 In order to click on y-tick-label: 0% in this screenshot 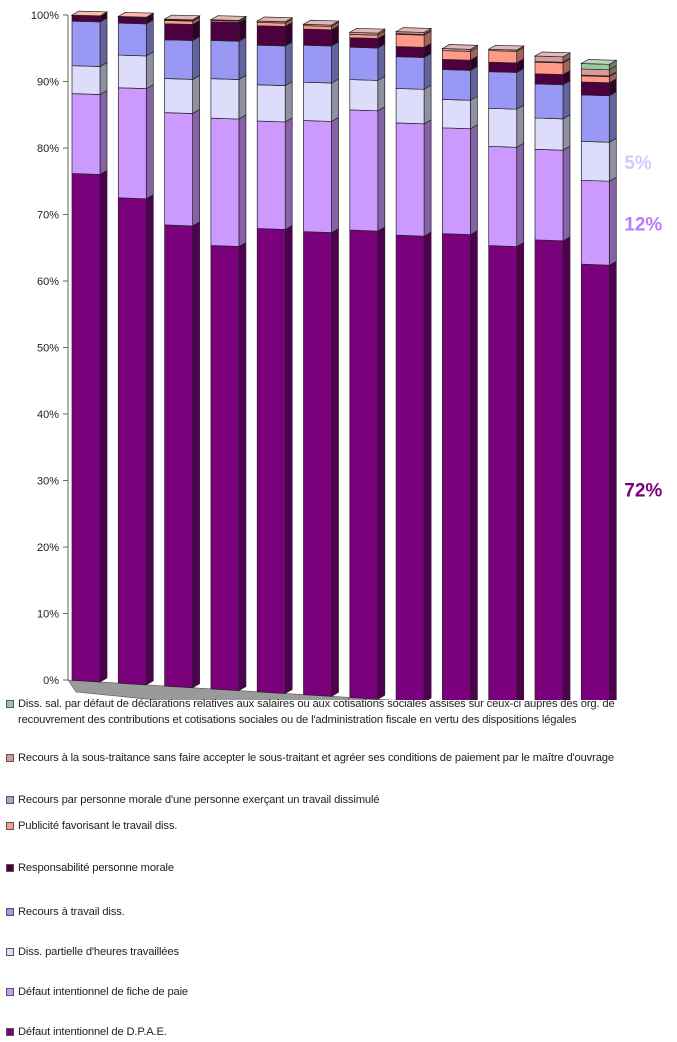, I will do `click(51, 681)`.